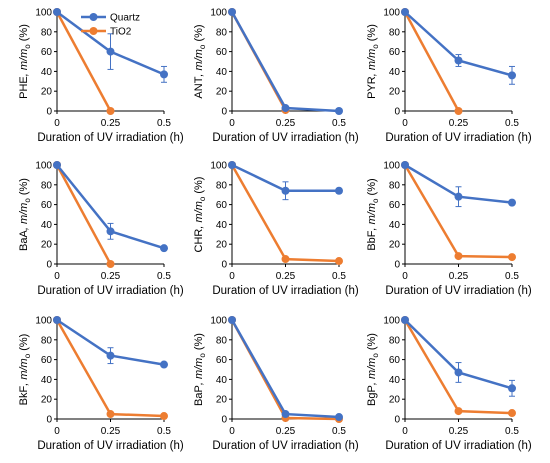 This screenshot has width=550, height=463. Describe the element at coordinates (373, 61) in the screenshot. I see `y-axis-label: PYR, m/mo (%)` at that location.